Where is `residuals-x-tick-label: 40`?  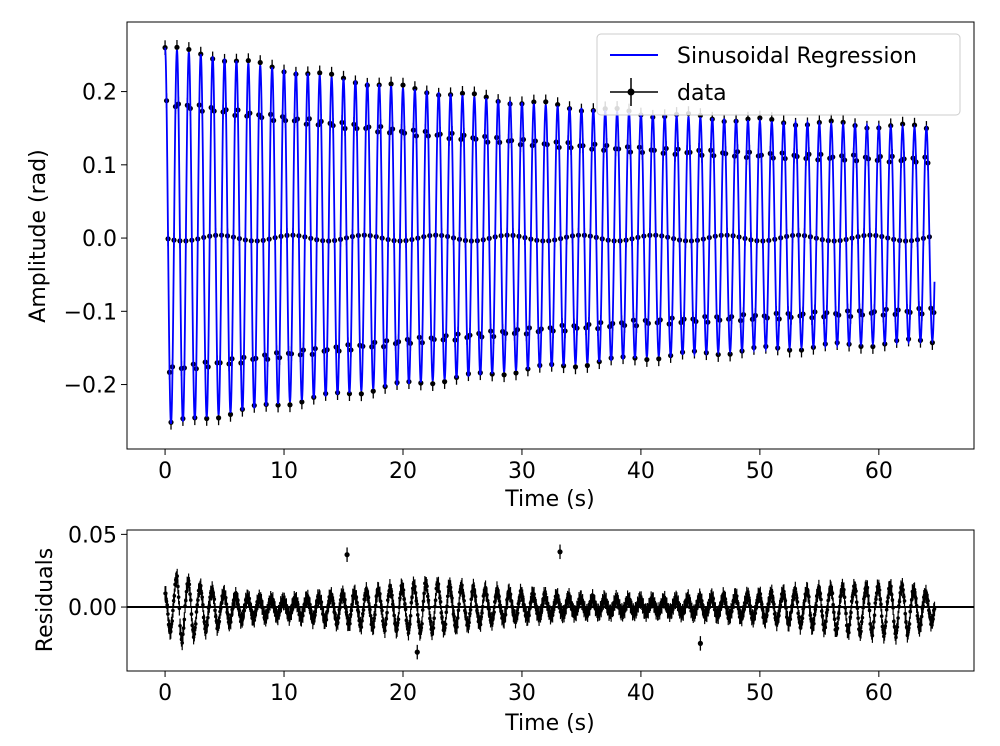
residuals-x-tick-label: 40 is located at coordinates (641, 693).